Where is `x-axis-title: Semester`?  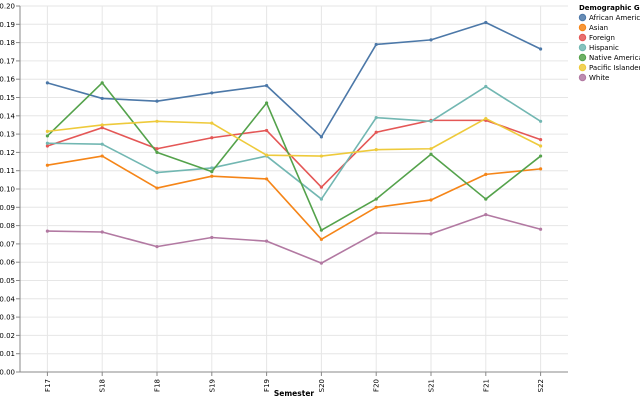 x-axis-title: Semester is located at coordinates (294, 393).